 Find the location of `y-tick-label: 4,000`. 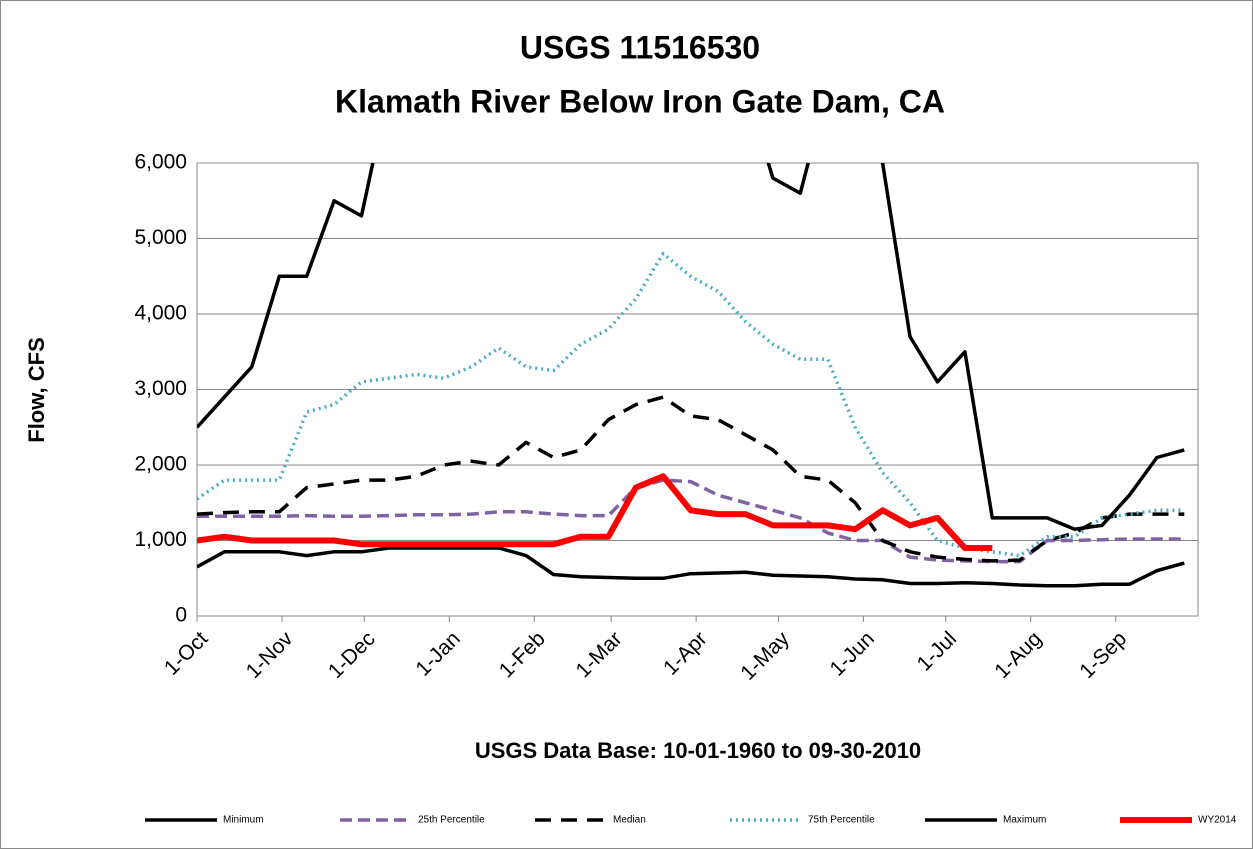

y-tick-label: 4,000 is located at coordinates (160, 313).